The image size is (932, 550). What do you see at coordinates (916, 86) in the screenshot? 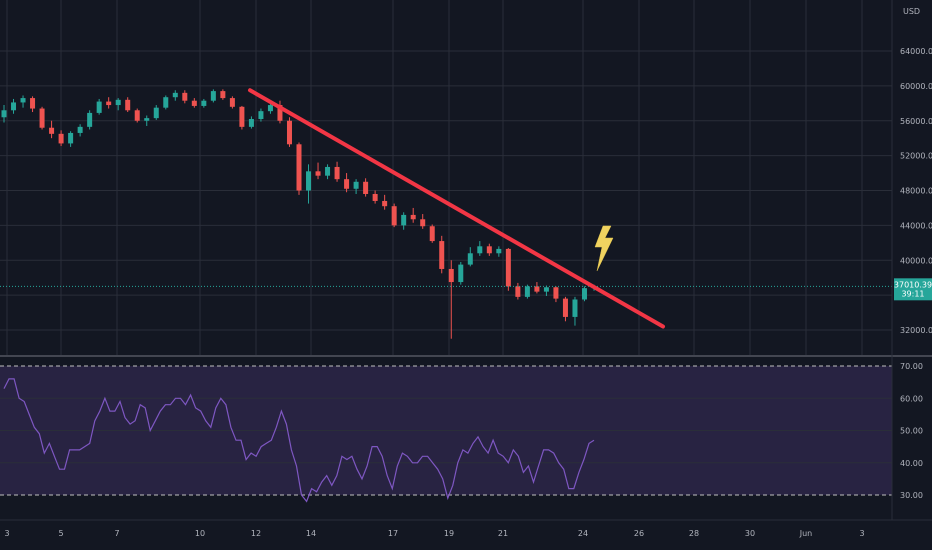
I see `price-tick-label: 60000.00` at bounding box center [916, 86].